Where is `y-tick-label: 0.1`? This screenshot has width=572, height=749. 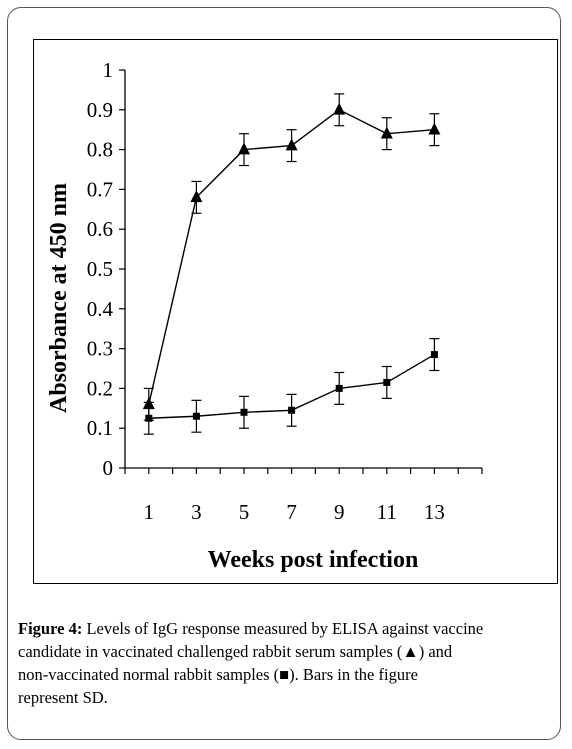 y-tick-label: 0.1 is located at coordinates (100, 428).